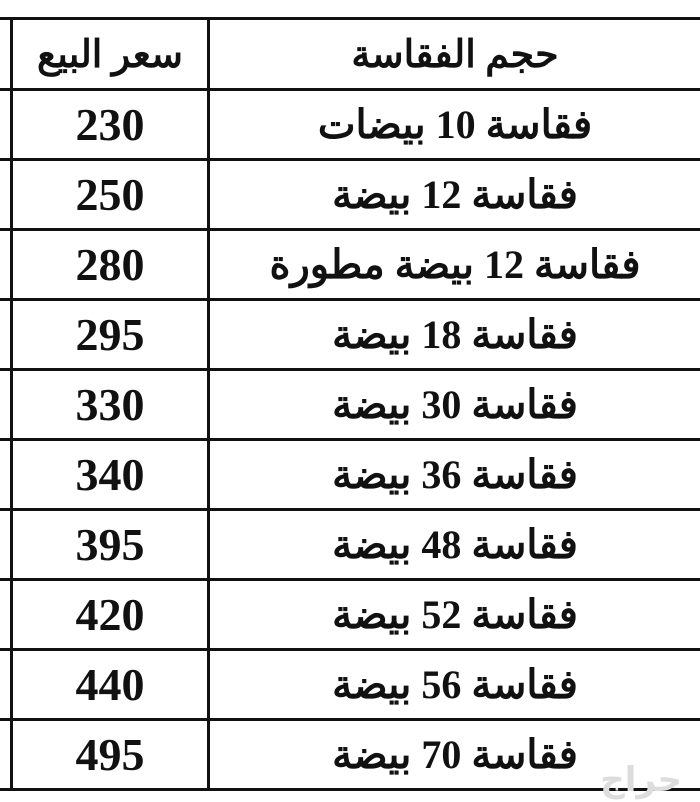 Image resolution: width=700 pixels, height=802 pixels. Describe the element at coordinates (110, 54) in the screenshot. I see `header-price: سعر البيع` at that location.